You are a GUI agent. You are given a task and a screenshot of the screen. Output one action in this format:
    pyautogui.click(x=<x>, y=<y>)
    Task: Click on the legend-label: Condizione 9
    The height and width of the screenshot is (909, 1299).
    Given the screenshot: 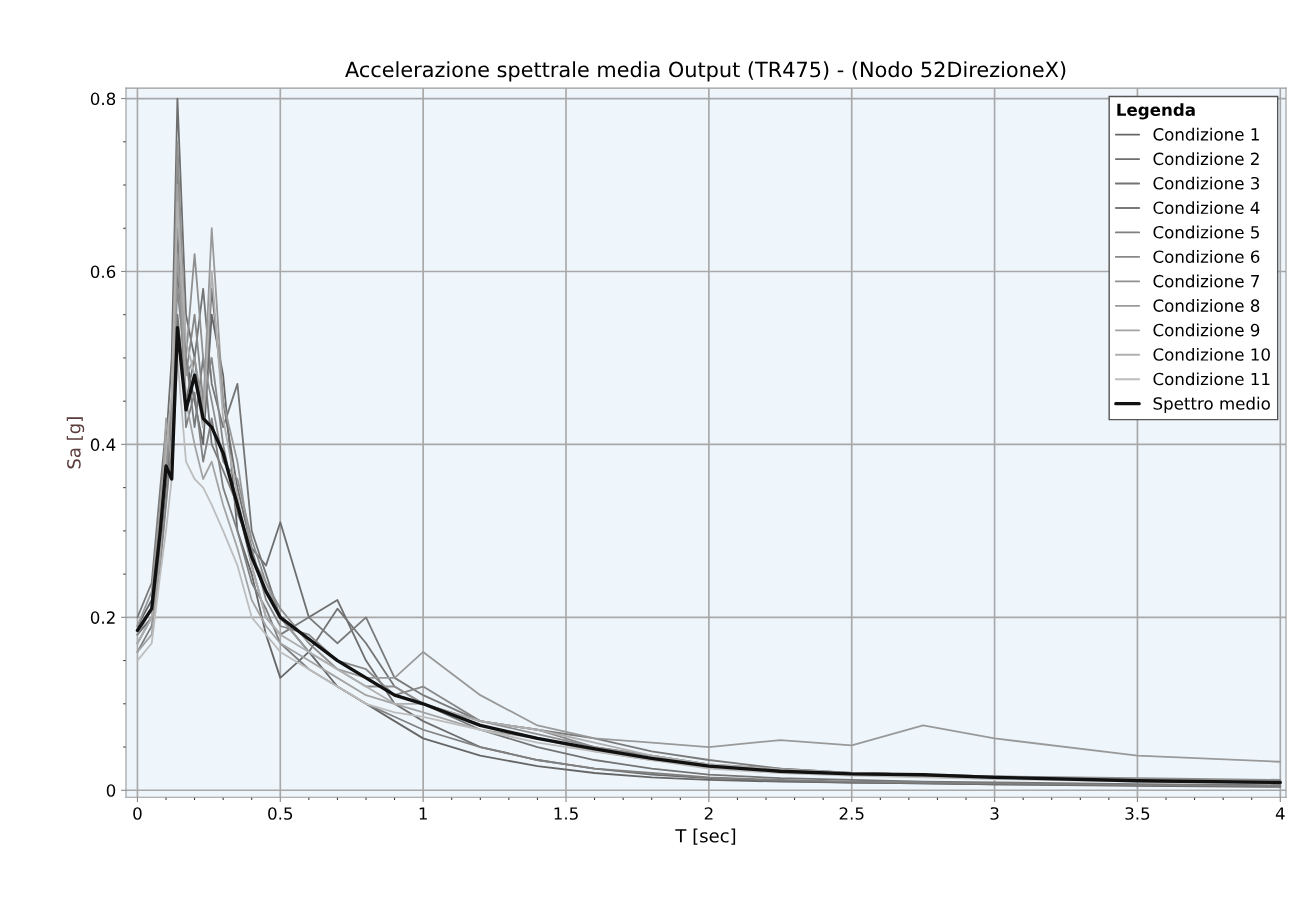 What is the action you would take?
    pyautogui.click(x=1206, y=330)
    